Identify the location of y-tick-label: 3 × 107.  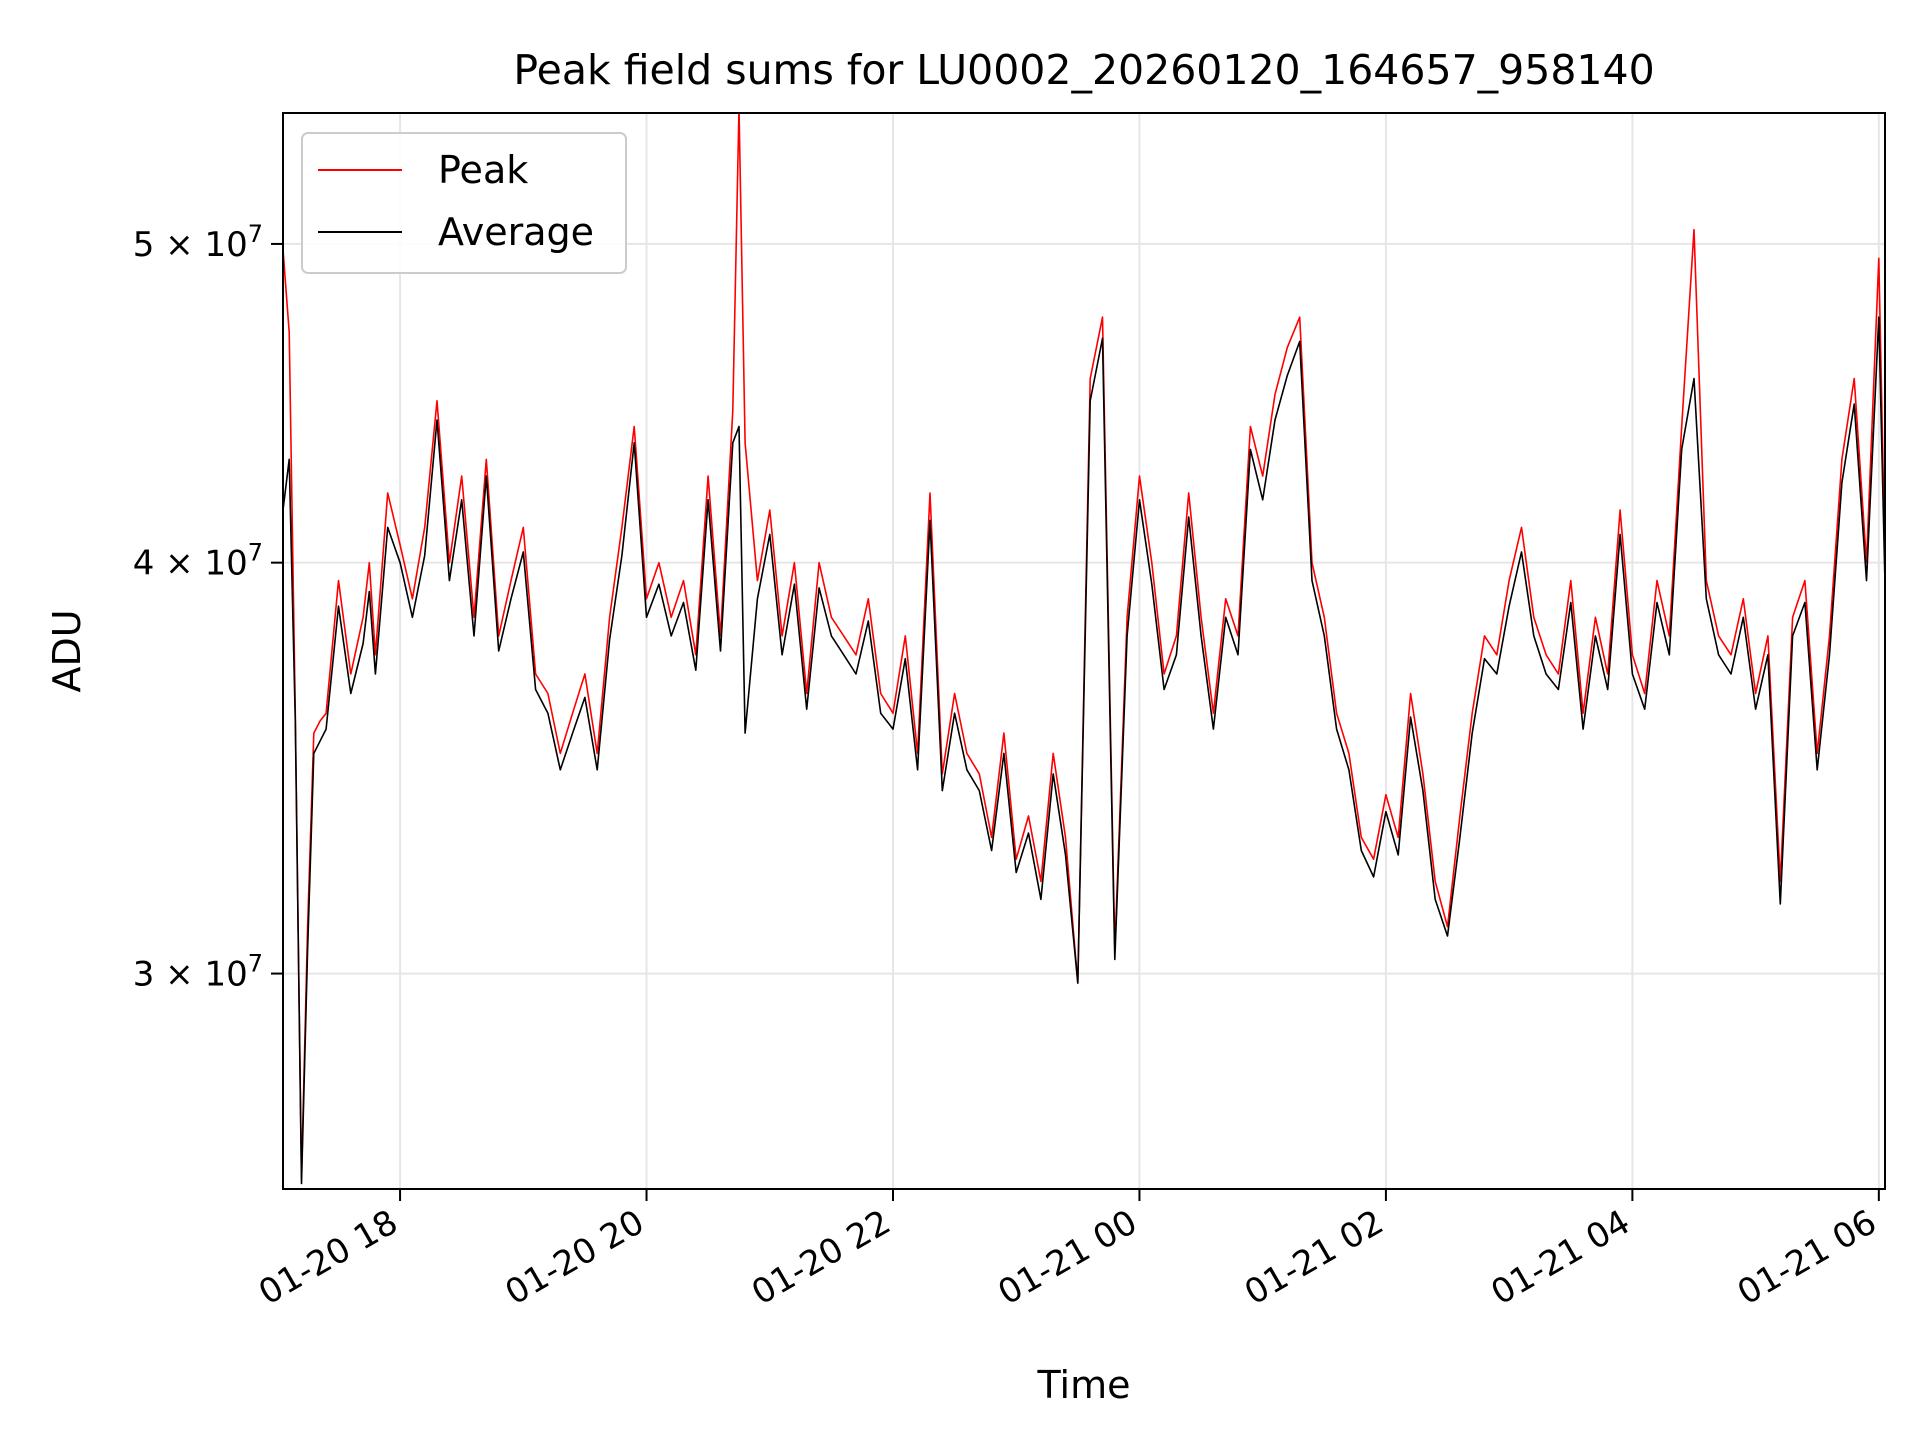
(198, 972).